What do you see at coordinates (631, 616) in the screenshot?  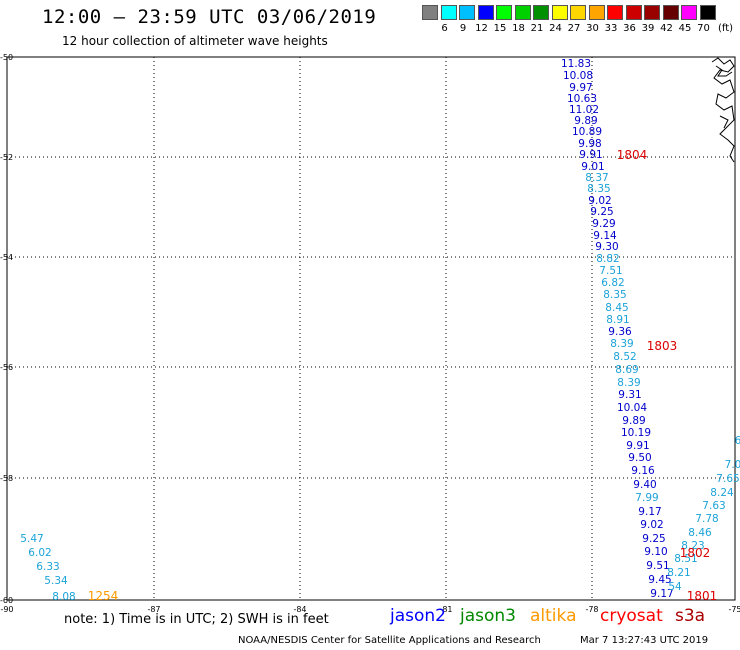 I see `satellite-name-cryosat: cryosat` at bounding box center [631, 616].